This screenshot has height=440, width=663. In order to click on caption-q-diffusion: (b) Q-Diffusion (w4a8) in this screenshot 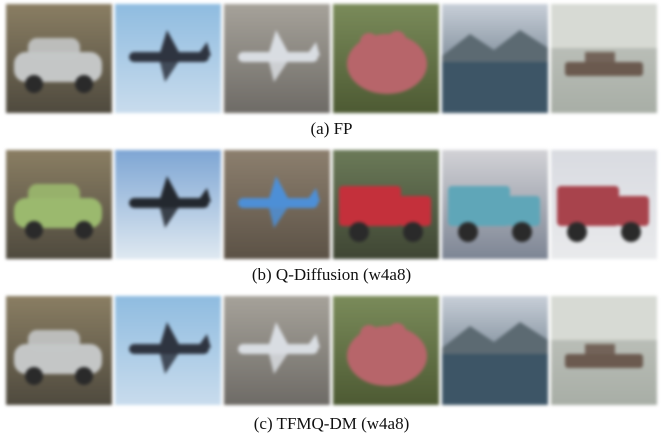, I will do `click(331, 274)`.